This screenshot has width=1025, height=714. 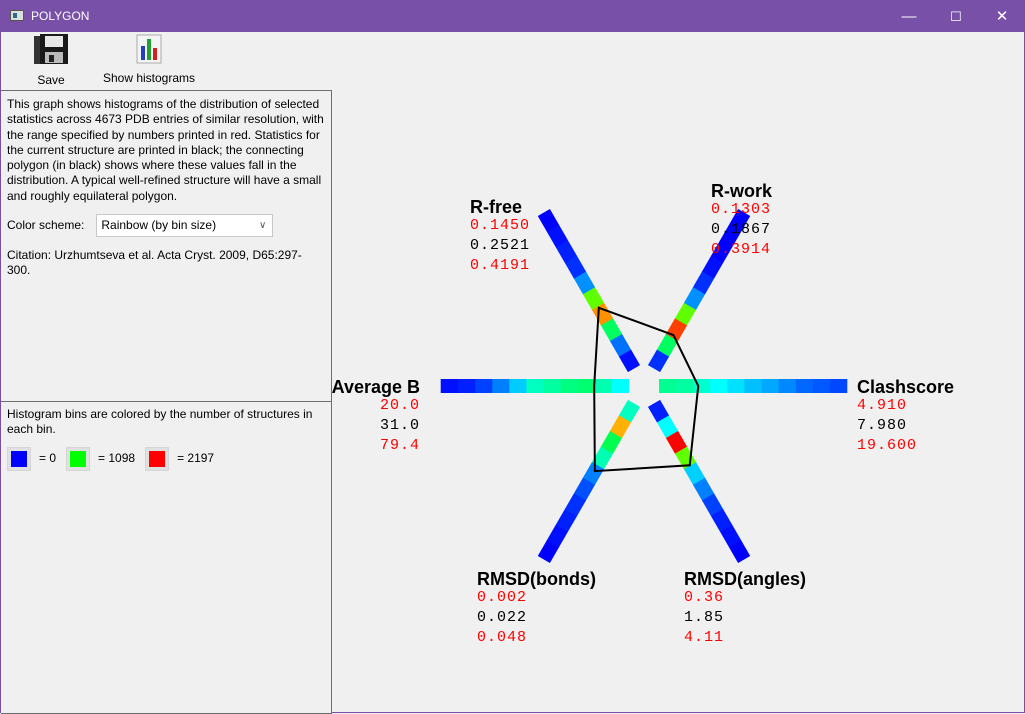 What do you see at coordinates (263, 226) in the screenshot?
I see `chevron-down-icon: ∨` at bounding box center [263, 226].